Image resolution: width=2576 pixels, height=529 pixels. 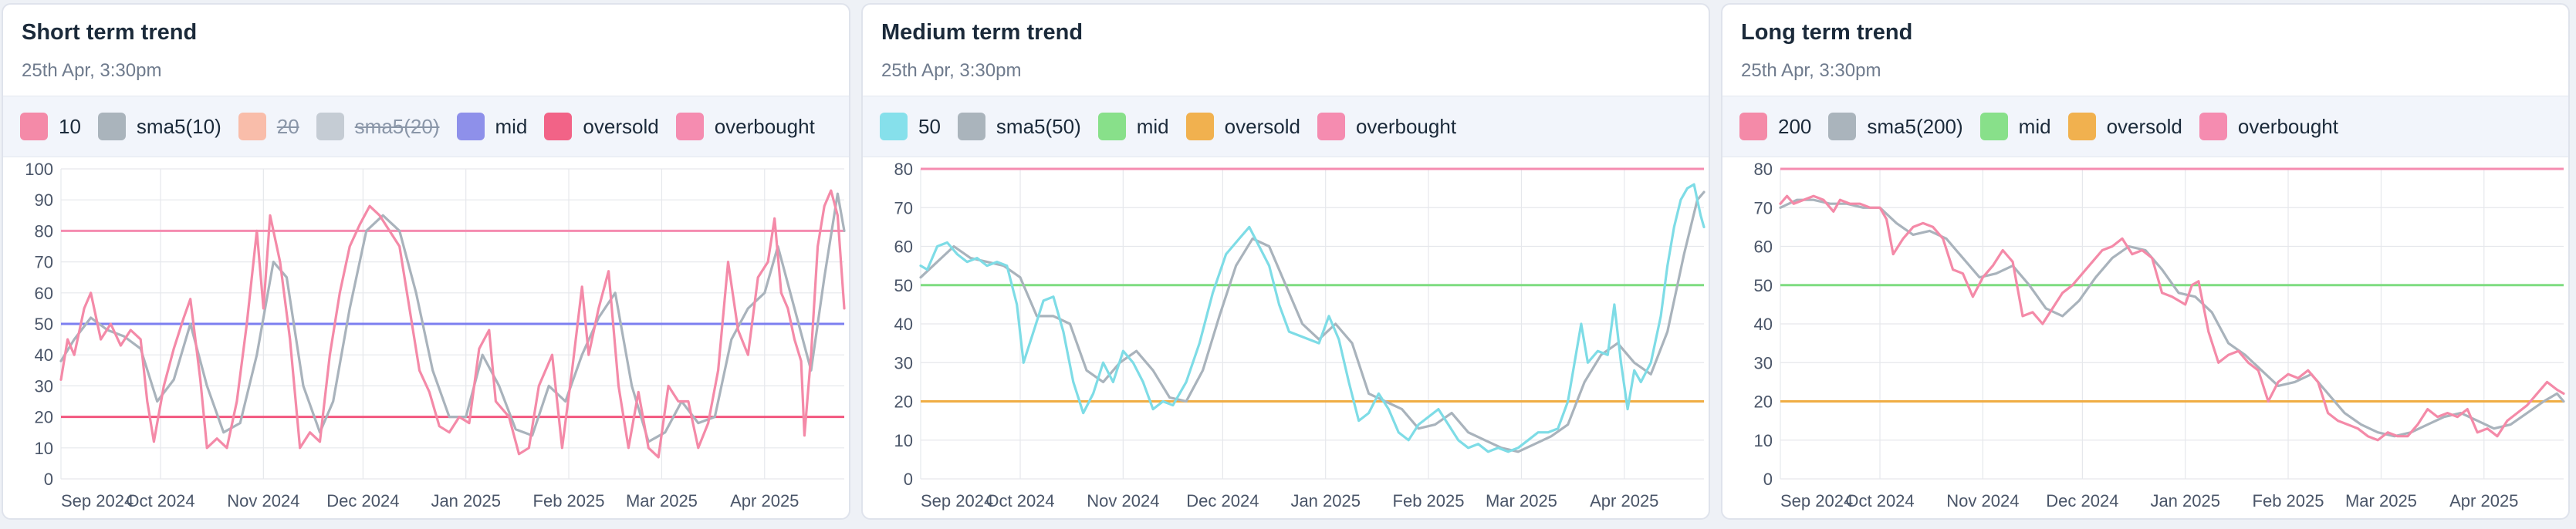 I want to click on legend-label: 200, so click(x=1795, y=126).